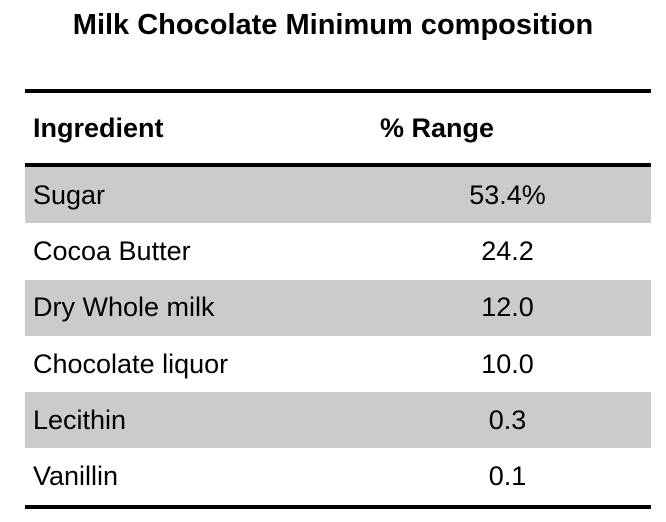 This screenshot has height=522, width=666. What do you see at coordinates (507, 307) in the screenshot?
I see `range-cell: 12.0` at bounding box center [507, 307].